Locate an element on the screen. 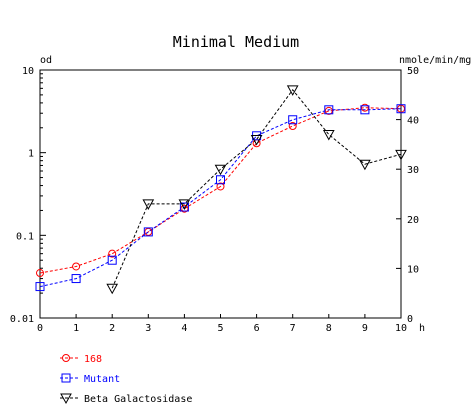 This screenshot has height=405, width=472. x-tick-label: 2 is located at coordinates (112, 328).